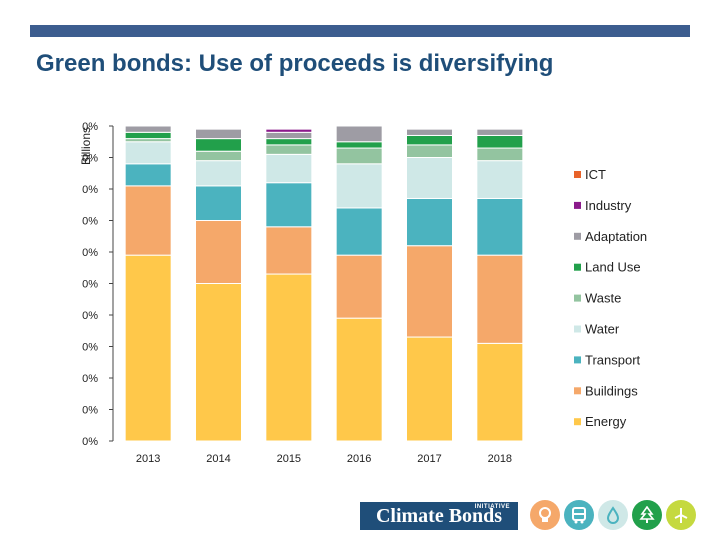 The height and width of the screenshot is (540, 720). I want to click on bar-stack-2015, so click(289, 285).